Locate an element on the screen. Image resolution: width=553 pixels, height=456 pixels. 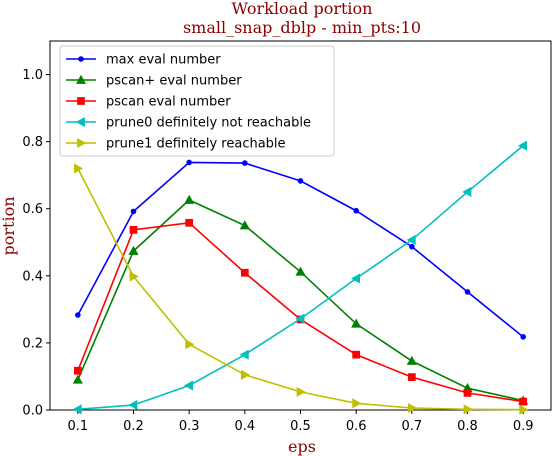
legend-label: pscan+ eval number is located at coordinates (174, 81).